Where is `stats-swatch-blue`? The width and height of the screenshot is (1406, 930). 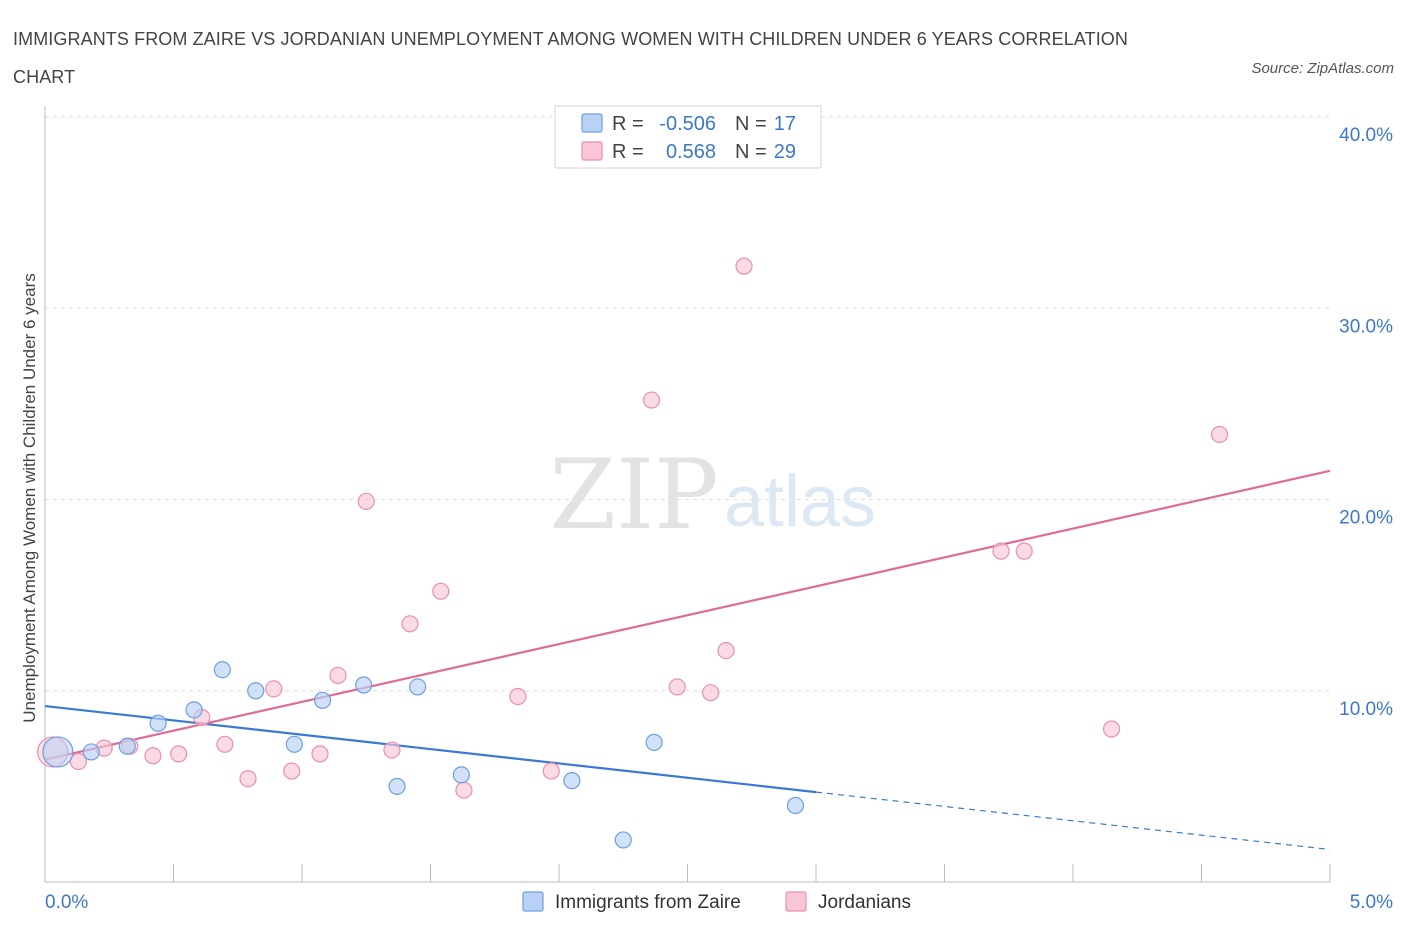
stats-swatch-blue is located at coordinates (592, 123).